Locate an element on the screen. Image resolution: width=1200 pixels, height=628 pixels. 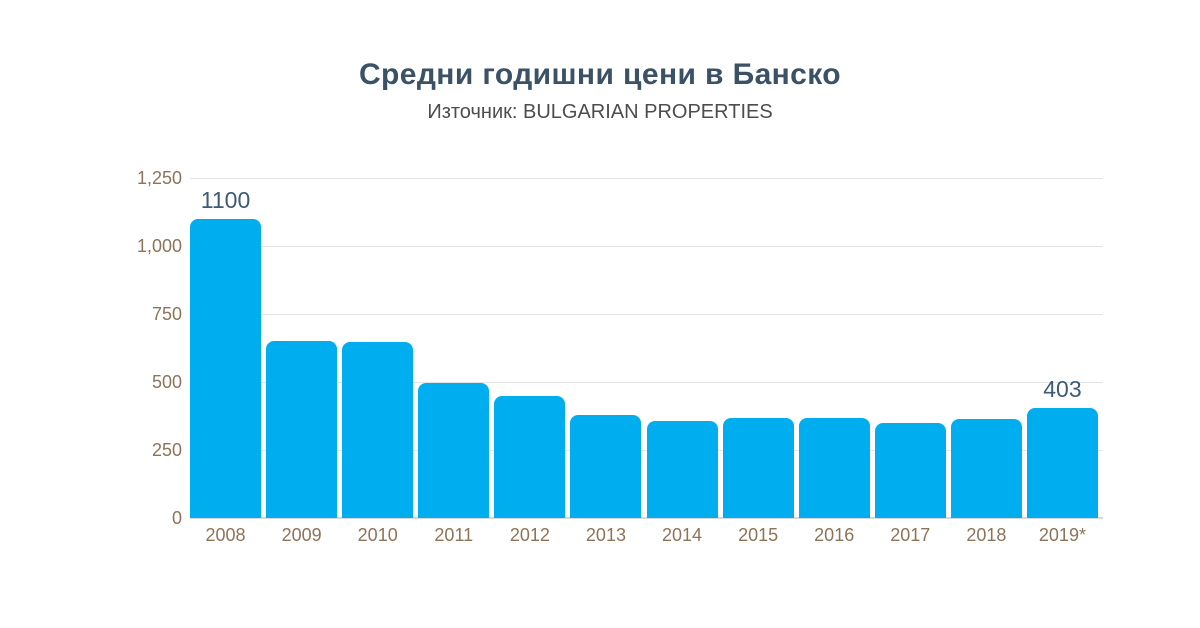
bar-2016 is located at coordinates (834, 468).